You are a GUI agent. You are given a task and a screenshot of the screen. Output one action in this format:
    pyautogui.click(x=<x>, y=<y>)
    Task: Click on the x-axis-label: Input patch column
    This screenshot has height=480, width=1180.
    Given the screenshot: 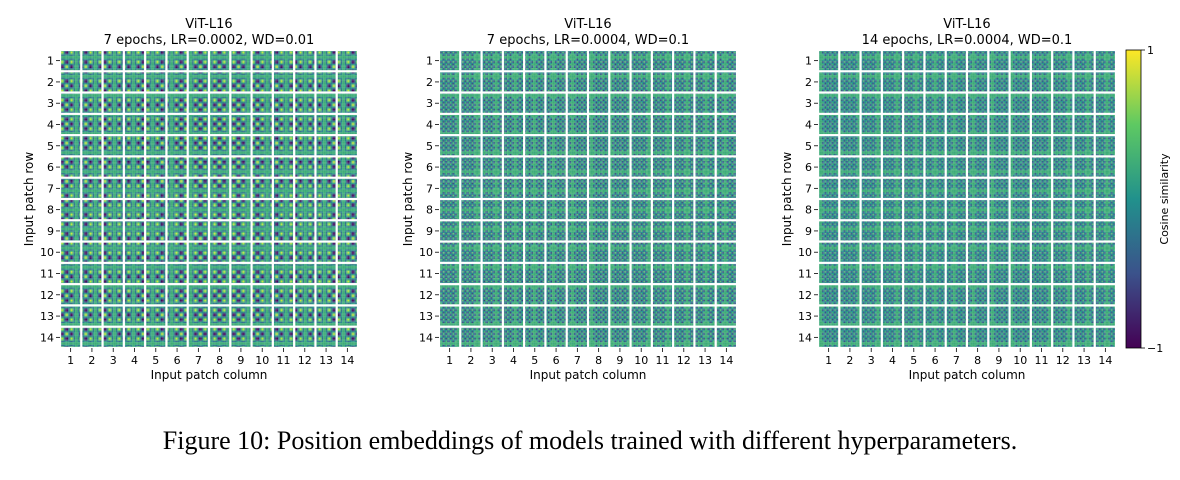 What is the action you would take?
    pyautogui.click(x=588, y=375)
    